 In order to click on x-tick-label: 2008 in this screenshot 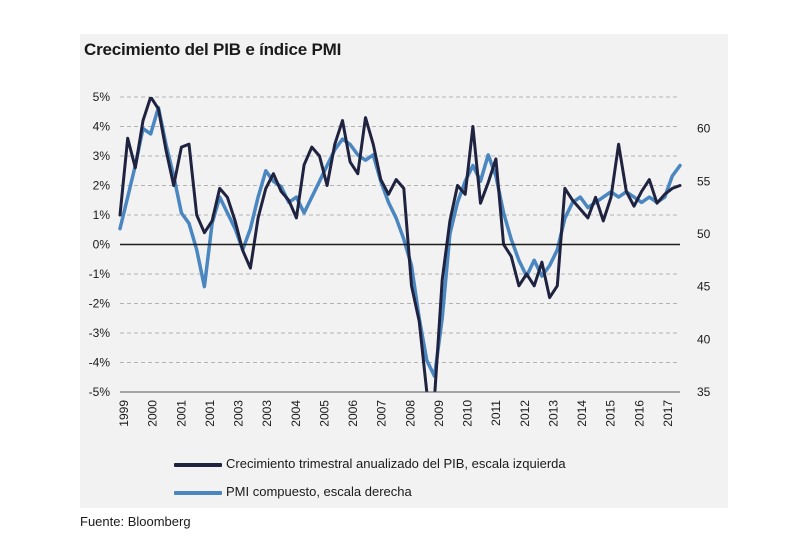, I will do `click(410, 413)`.